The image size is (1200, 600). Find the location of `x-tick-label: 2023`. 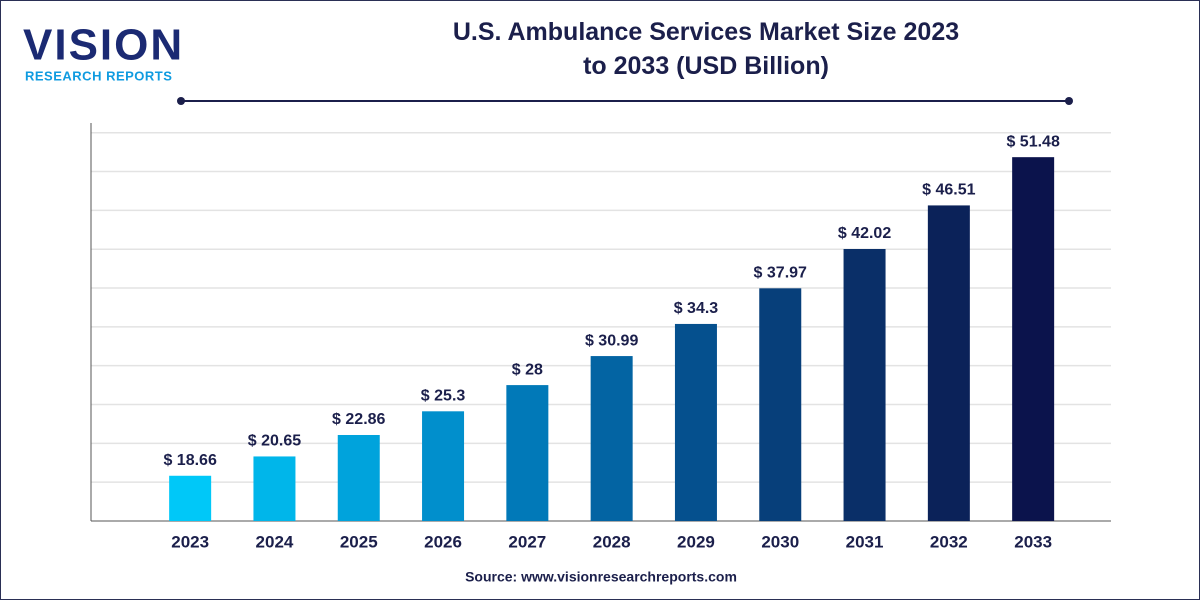

x-tick-label: 2023 is located at coordinates (190, 541).